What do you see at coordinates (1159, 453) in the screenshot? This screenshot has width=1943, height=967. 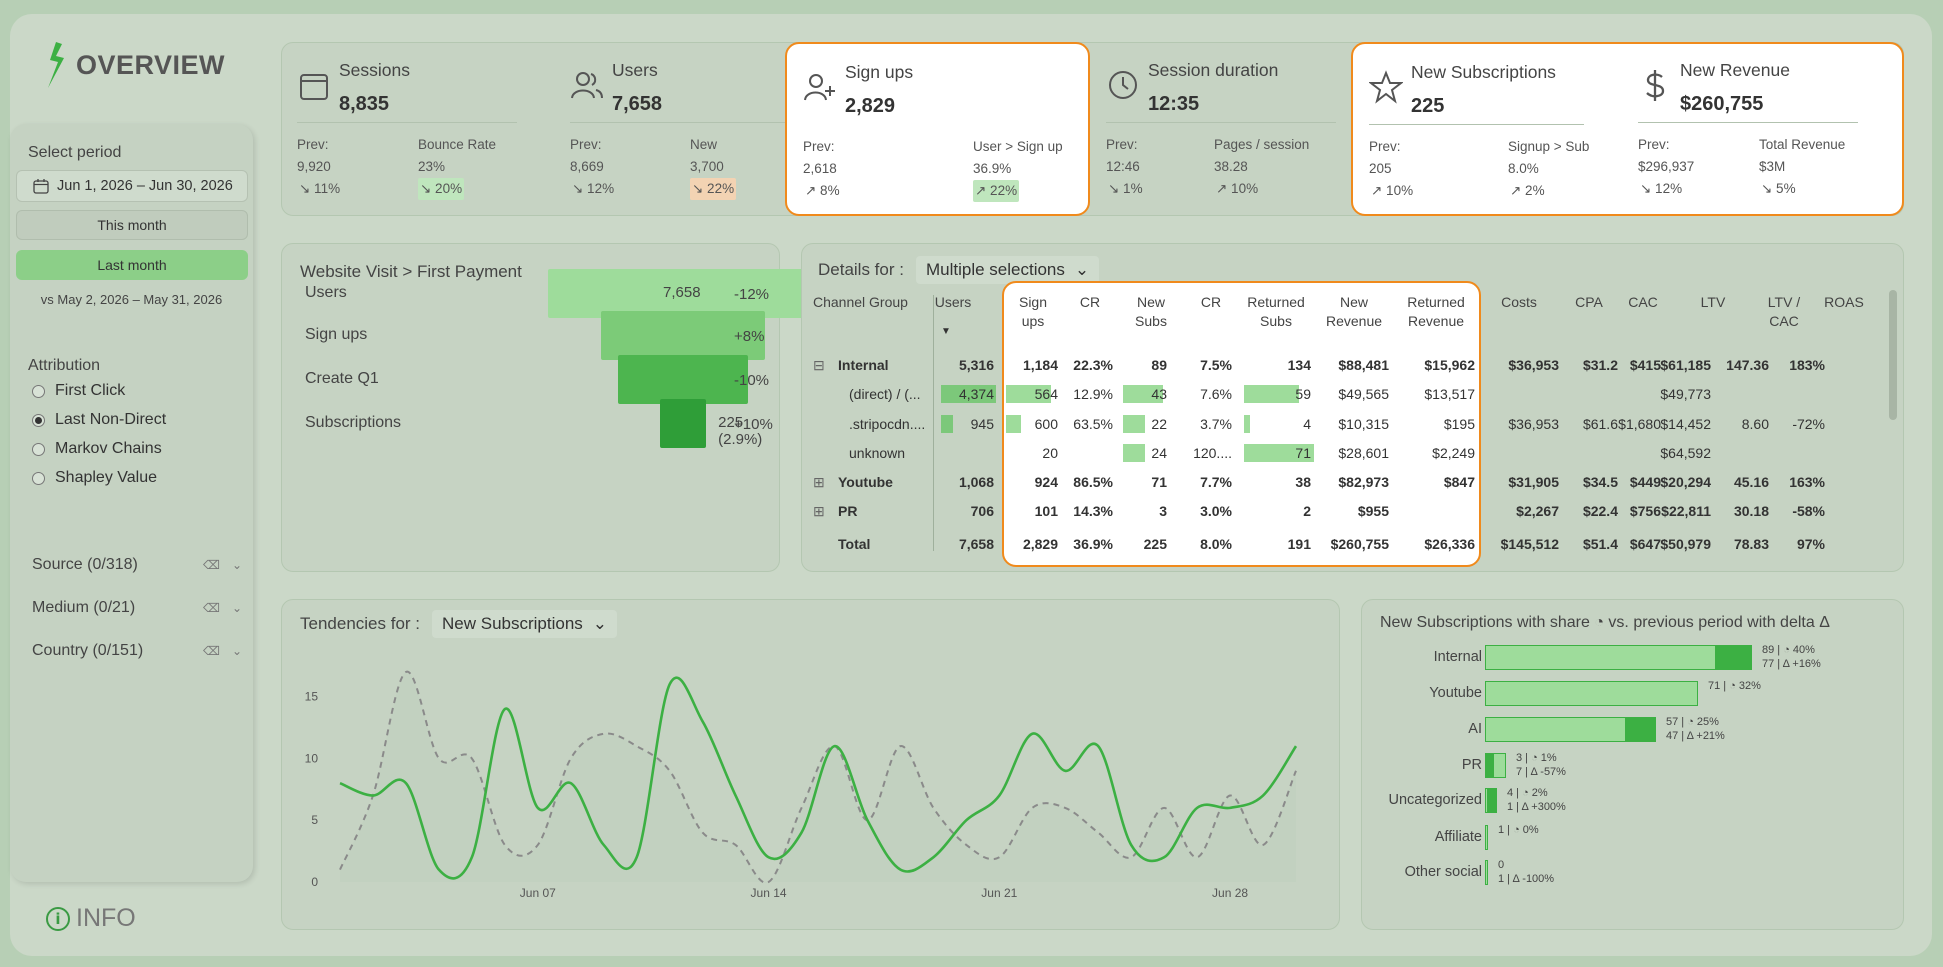 I see `table-cell: 24` at bounding box center [1159, 453].